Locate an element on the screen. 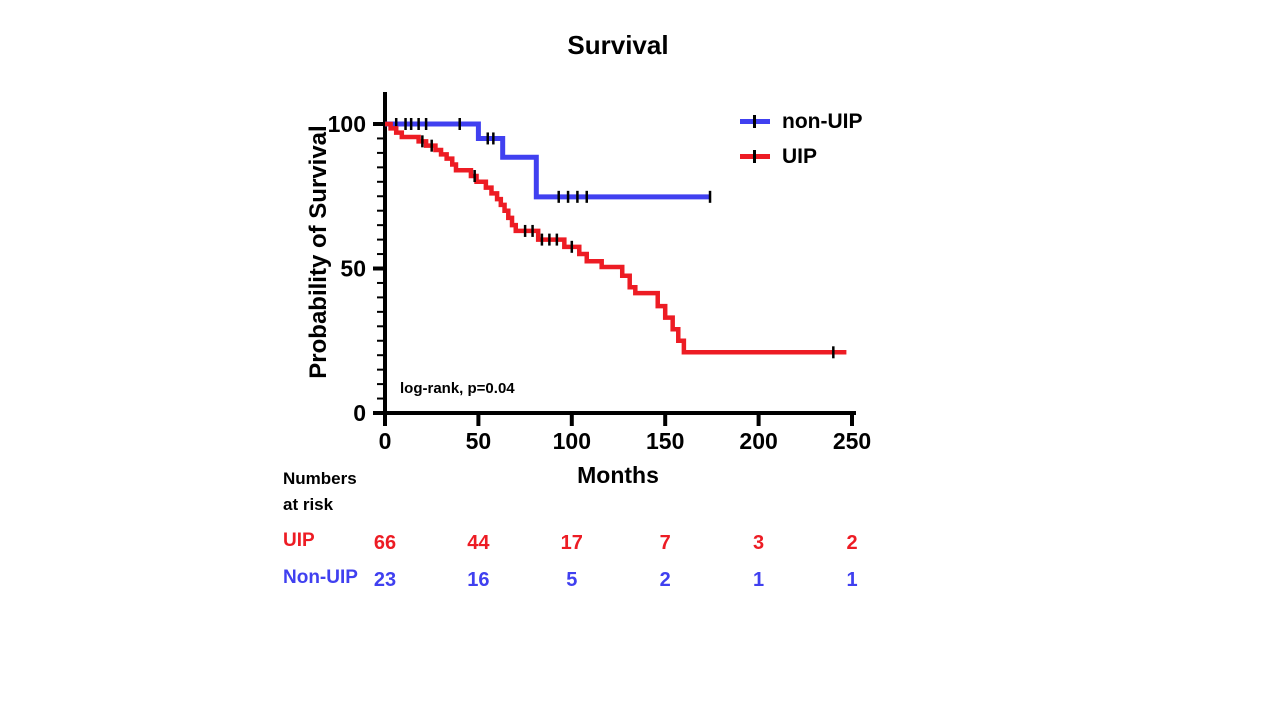 This screenshot has width=1280, height=720. y-tick-label: 0 is located at coordinates (359, 413).